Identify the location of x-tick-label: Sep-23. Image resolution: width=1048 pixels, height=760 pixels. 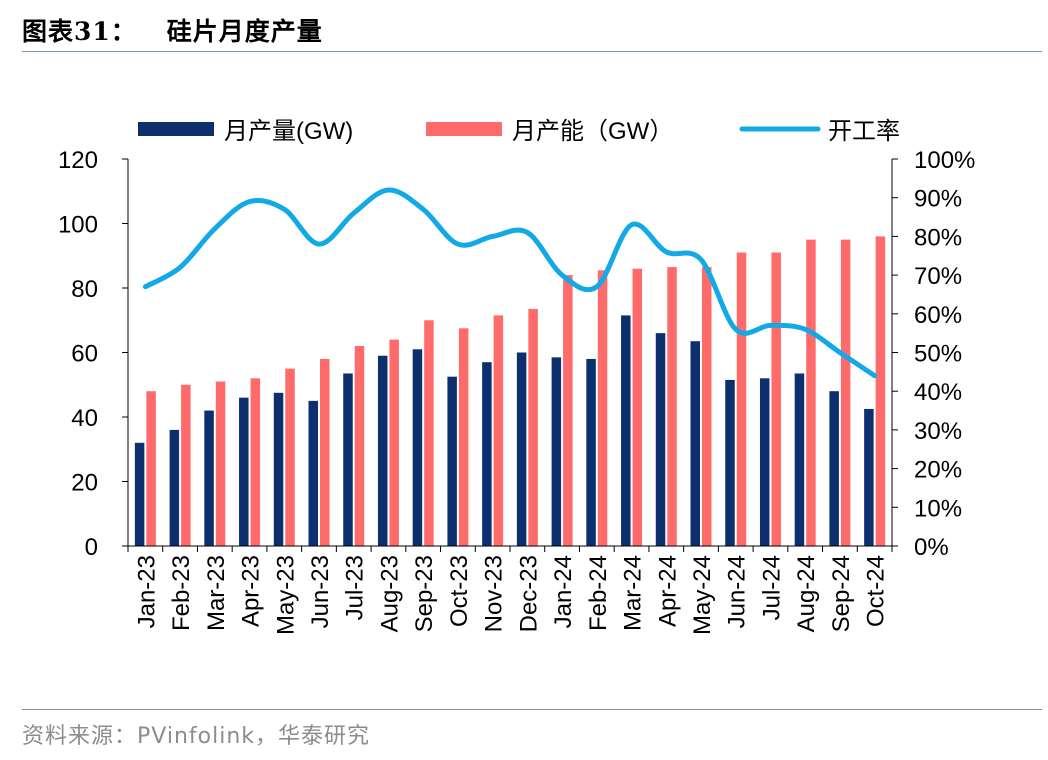
(424, 593).